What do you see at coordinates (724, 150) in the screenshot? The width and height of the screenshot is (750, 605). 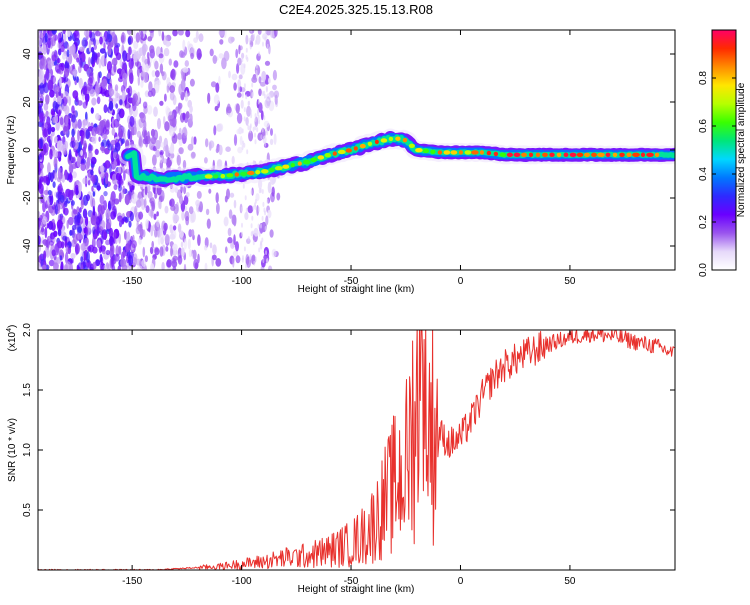 I see `colorbar-gradient` at bounding box center [724, 150].